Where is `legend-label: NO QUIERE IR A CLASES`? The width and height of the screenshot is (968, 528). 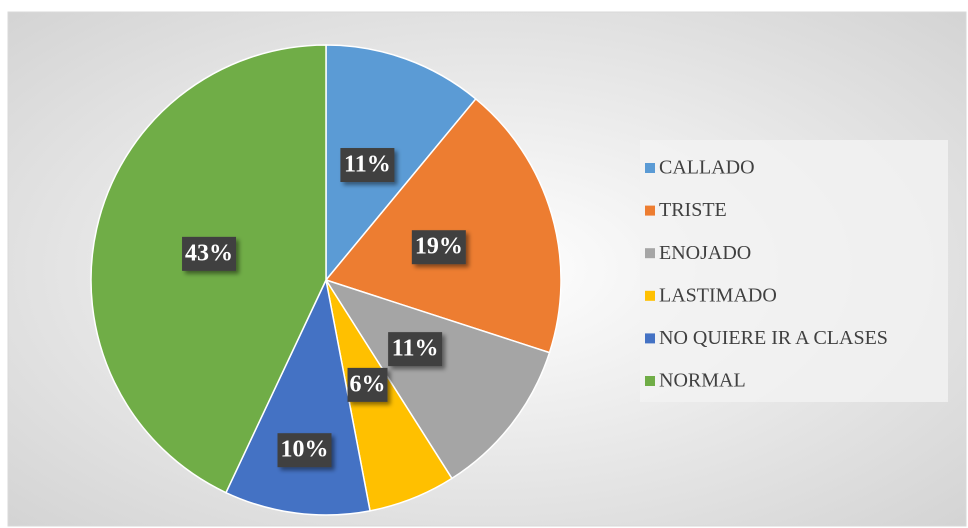 legend-label: NO QUIERE IR A CLASES is located at coordinates (773, 338).